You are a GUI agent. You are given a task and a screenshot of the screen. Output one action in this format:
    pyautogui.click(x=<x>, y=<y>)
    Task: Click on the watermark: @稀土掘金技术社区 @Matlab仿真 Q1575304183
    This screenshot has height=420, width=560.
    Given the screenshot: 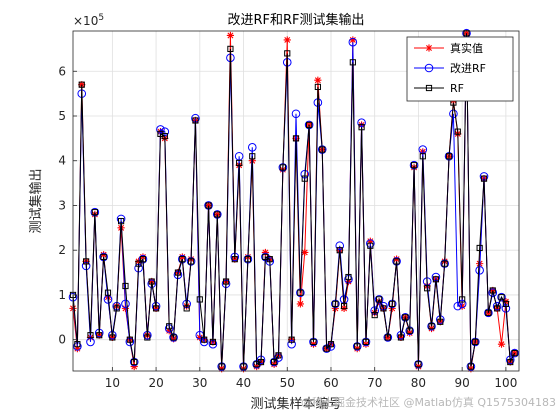 What is the action you would take?
    pyautogui.click(x=428, y=402)
    